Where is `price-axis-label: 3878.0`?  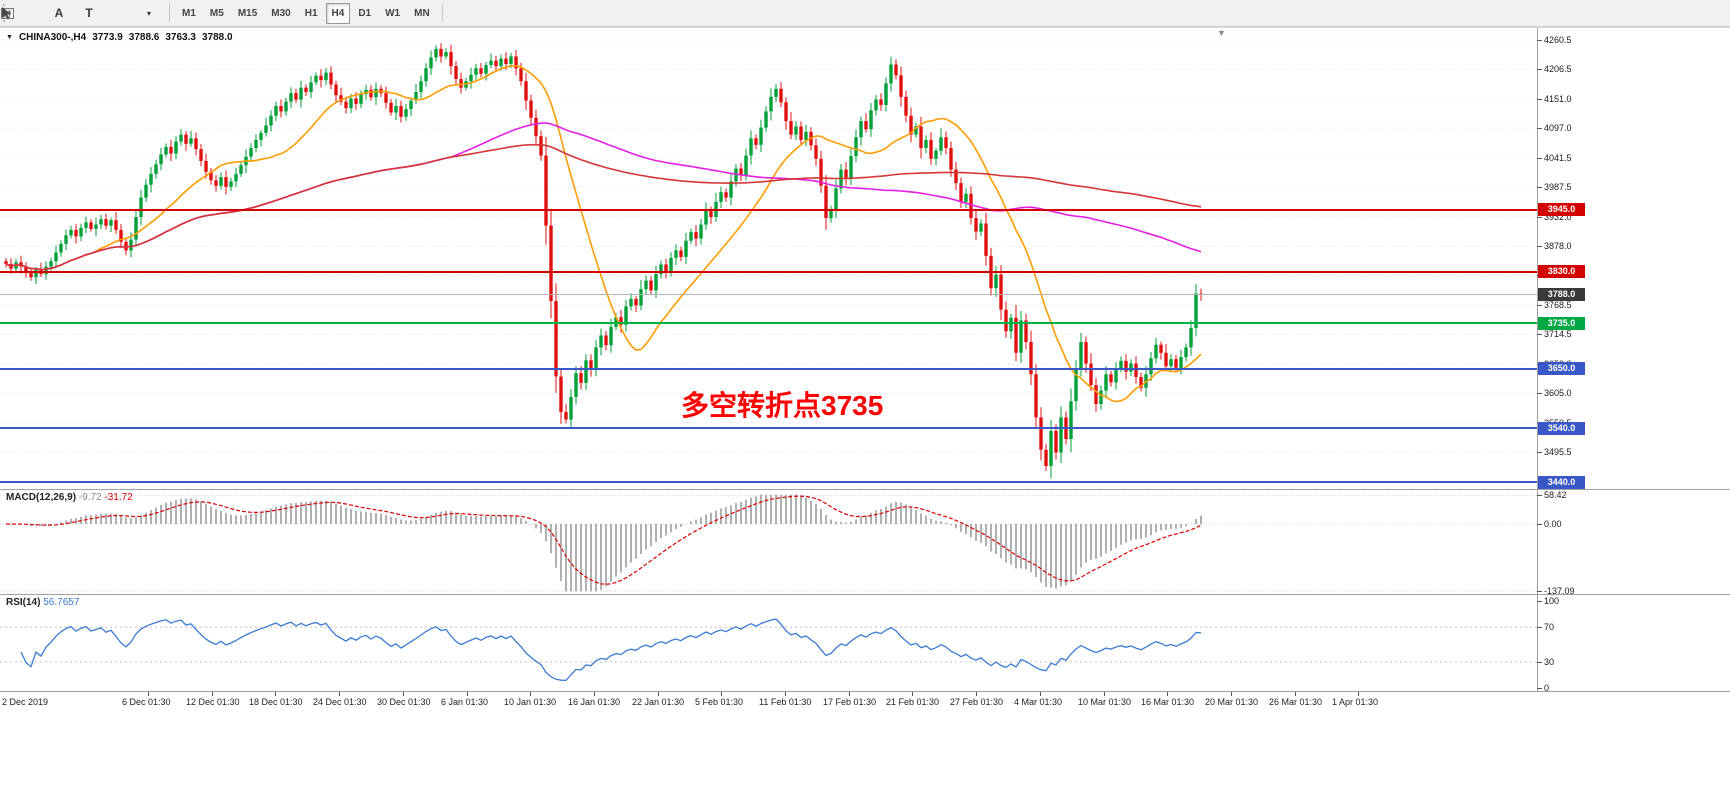
price-axis-label: 3878.0 is located at coordinates (1558, 246).